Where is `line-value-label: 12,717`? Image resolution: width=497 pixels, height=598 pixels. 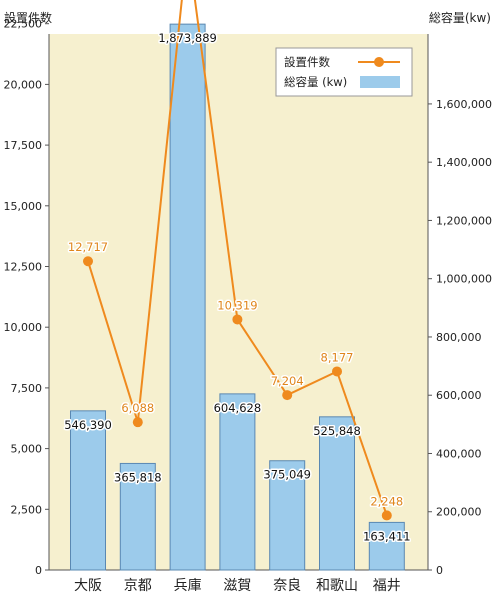
line-value-label: 12,717 is located at coordinates (88, 247).